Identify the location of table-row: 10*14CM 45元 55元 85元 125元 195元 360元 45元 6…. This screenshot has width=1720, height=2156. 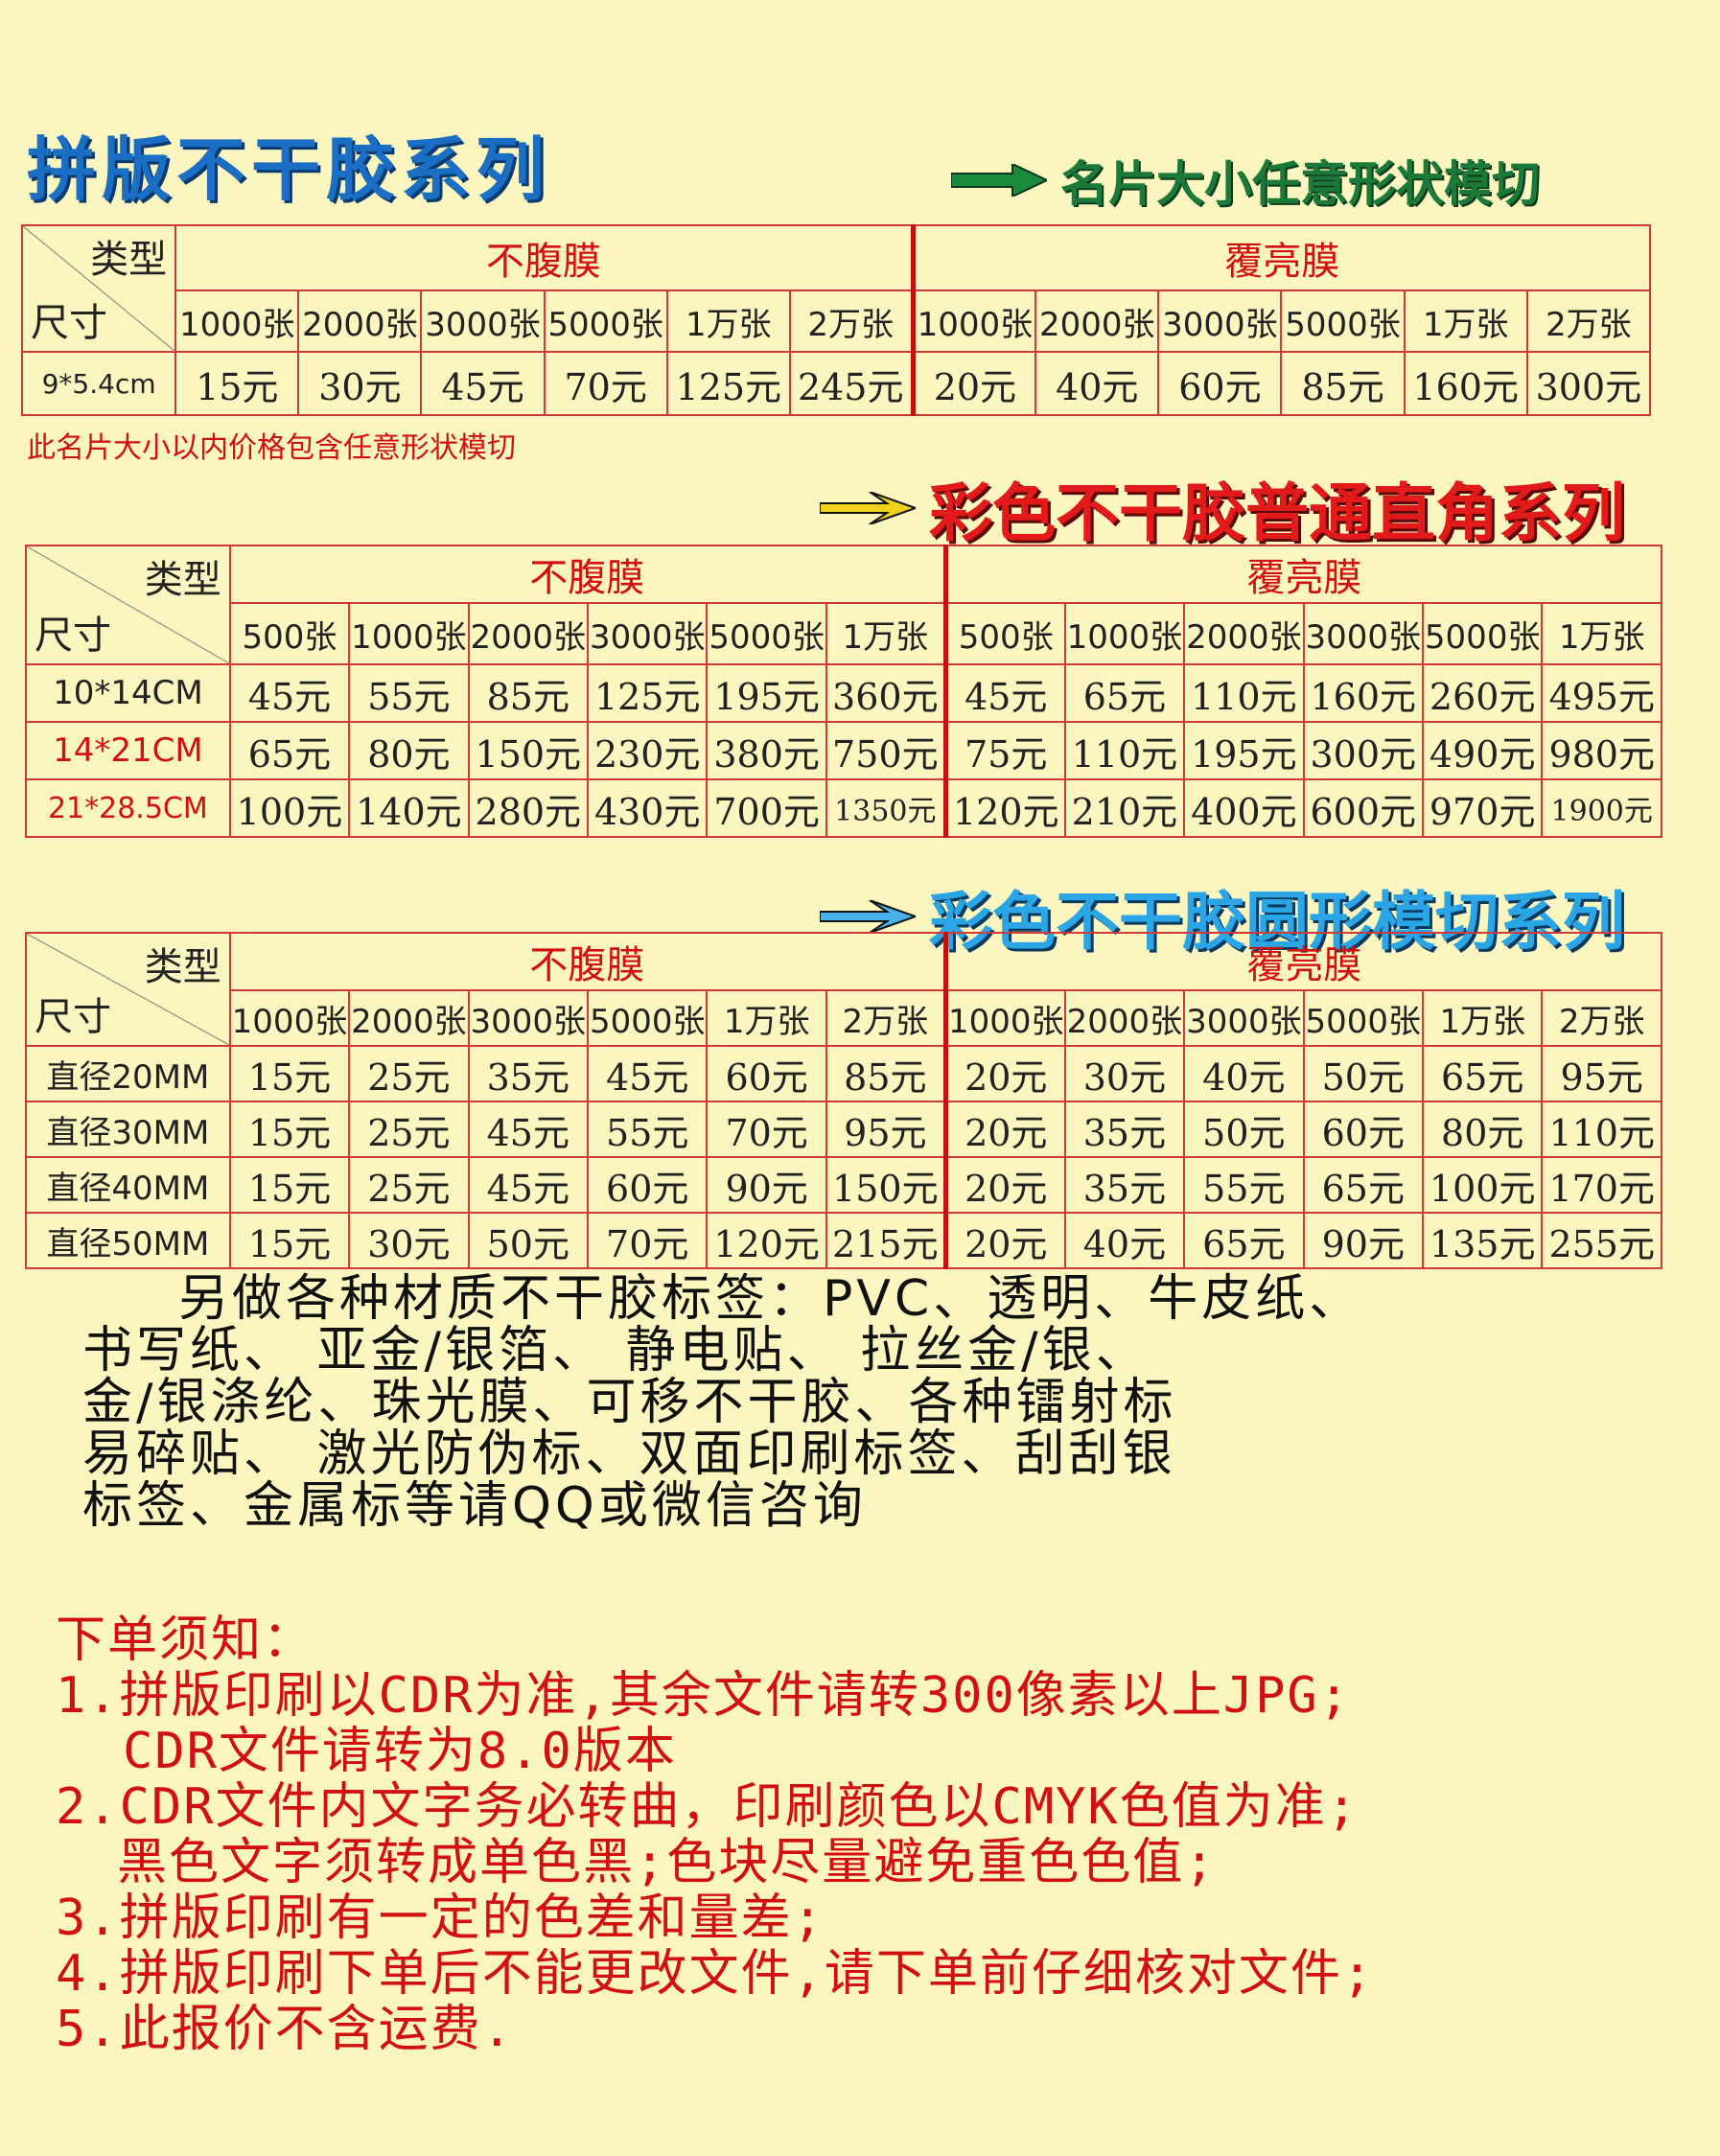
(843, 693).